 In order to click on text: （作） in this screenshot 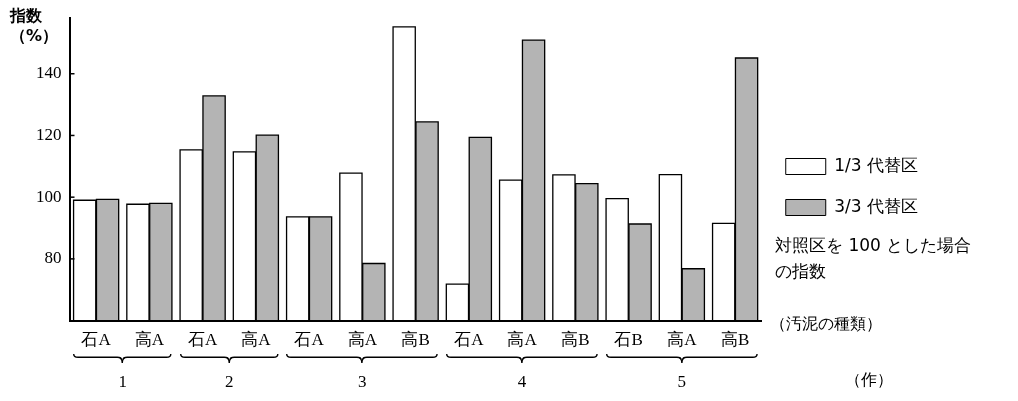, I will do `click(869, 380)`.